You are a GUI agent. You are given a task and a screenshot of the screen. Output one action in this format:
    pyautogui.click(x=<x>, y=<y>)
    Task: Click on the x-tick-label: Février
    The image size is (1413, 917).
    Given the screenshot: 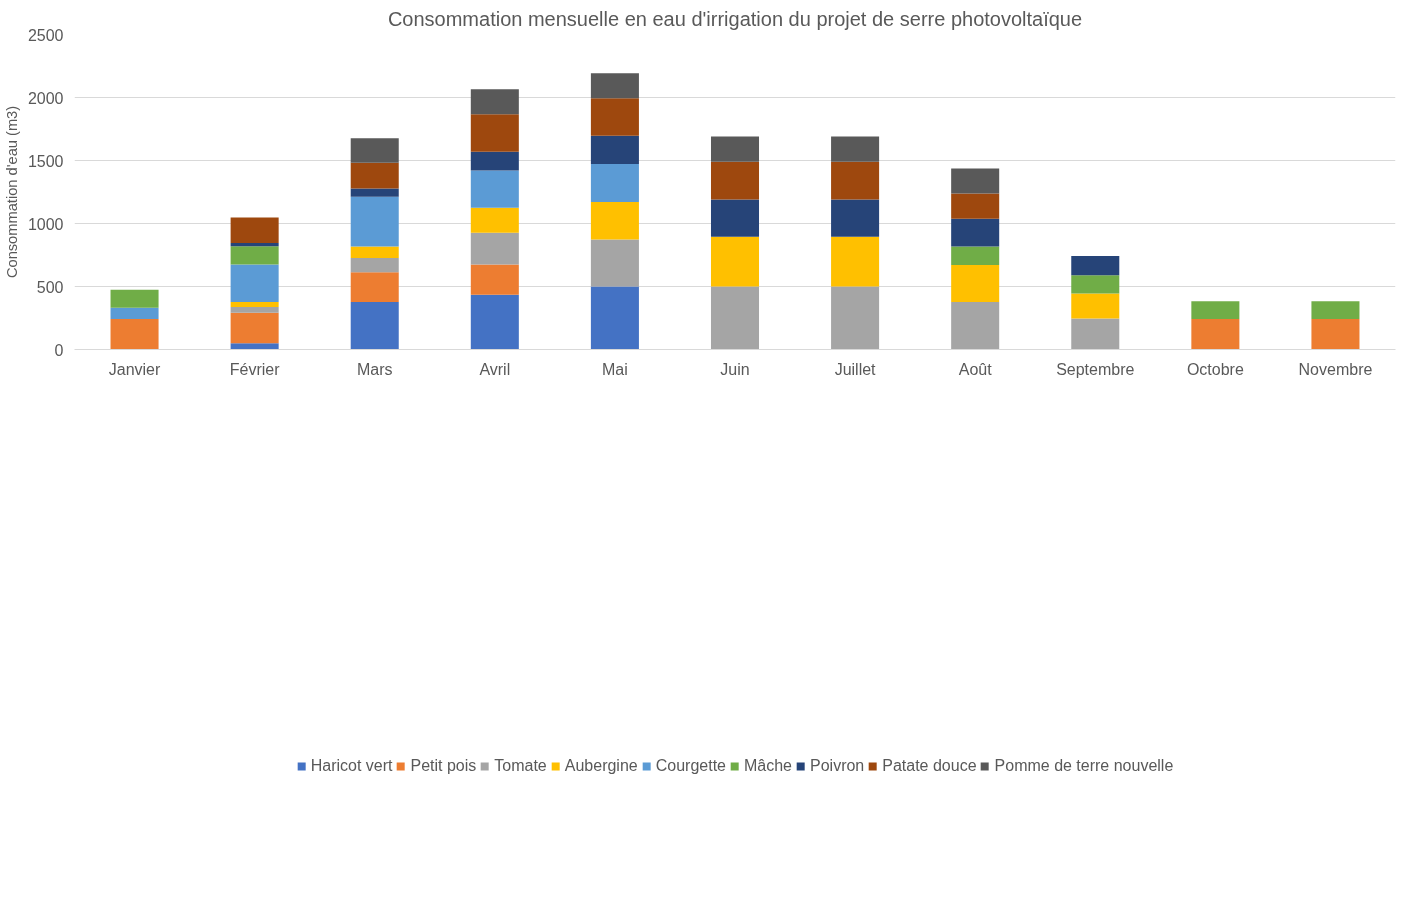 What is the action you would take?
    pyautogui.click(x=255, y=369)
    